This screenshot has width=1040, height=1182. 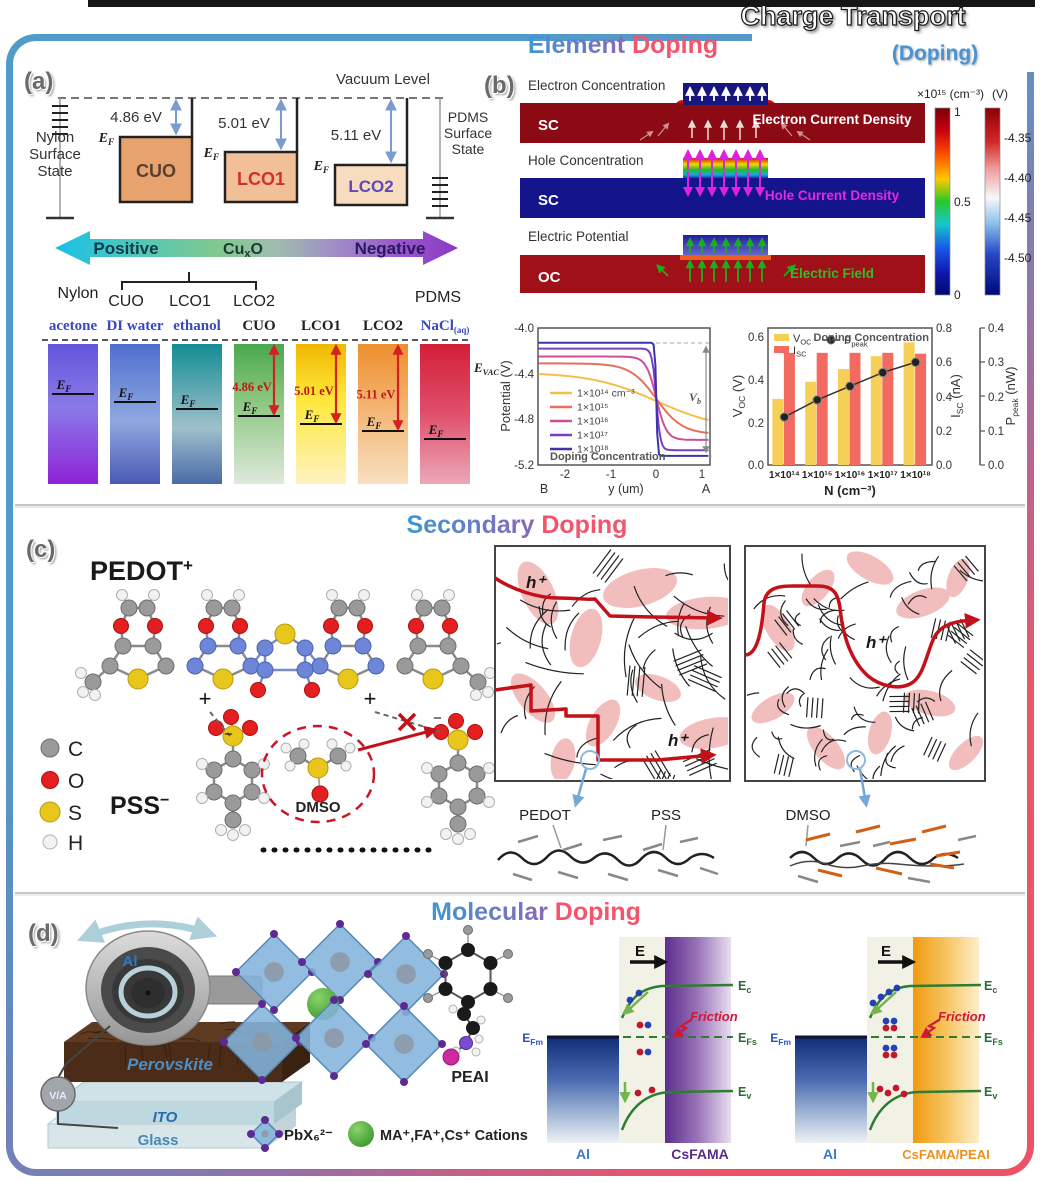 What do you see at coordinates (545, 815) in the screenshot?
I see `pedot-chain-label: PEDOT` at bounding box center [545, 815].